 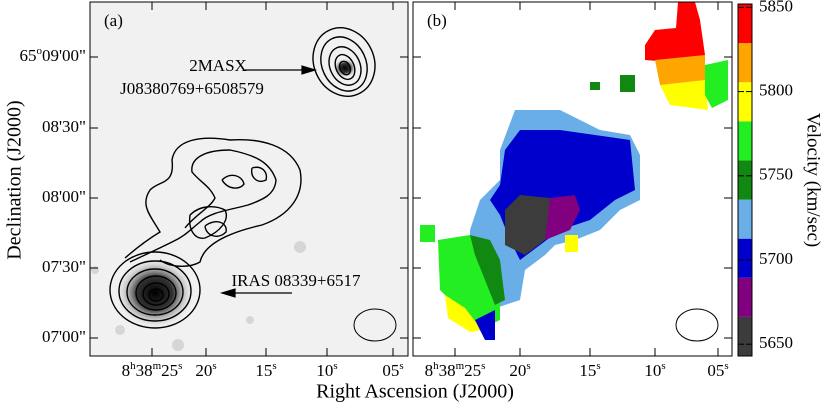 What do you see at coordinates (113, 20) in the screenshot?
I see `panel-label: (a)` at bounding box center [113, 20].